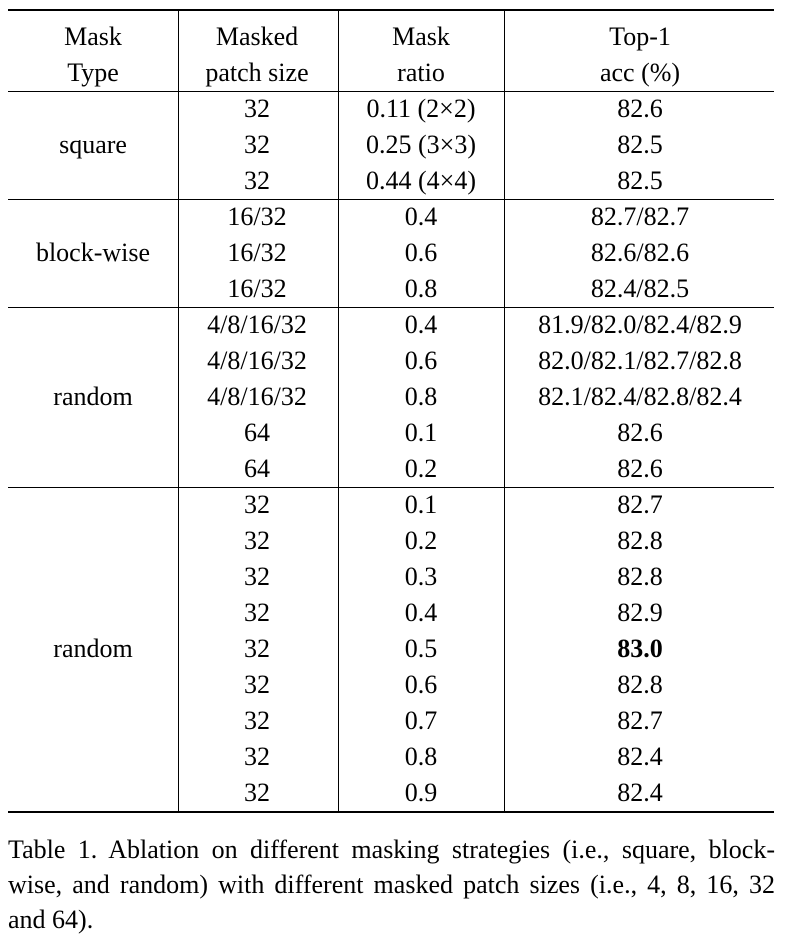 Image resolution: width=790 pixels, height=937 pixels. Describe the element at coordinates (640, 288) in the screenshot. I see `table-cell: 82.4/82.5` at that location.